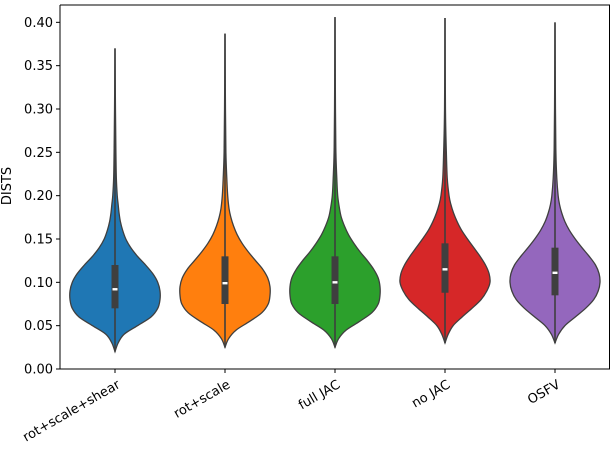 Image resolution: width=610 pixels, height=450 pixels. What do you see at coordinates (319, 395) in the screenshot?
I see `x-tick-label: full JAC` at bounding box center [319, 395].